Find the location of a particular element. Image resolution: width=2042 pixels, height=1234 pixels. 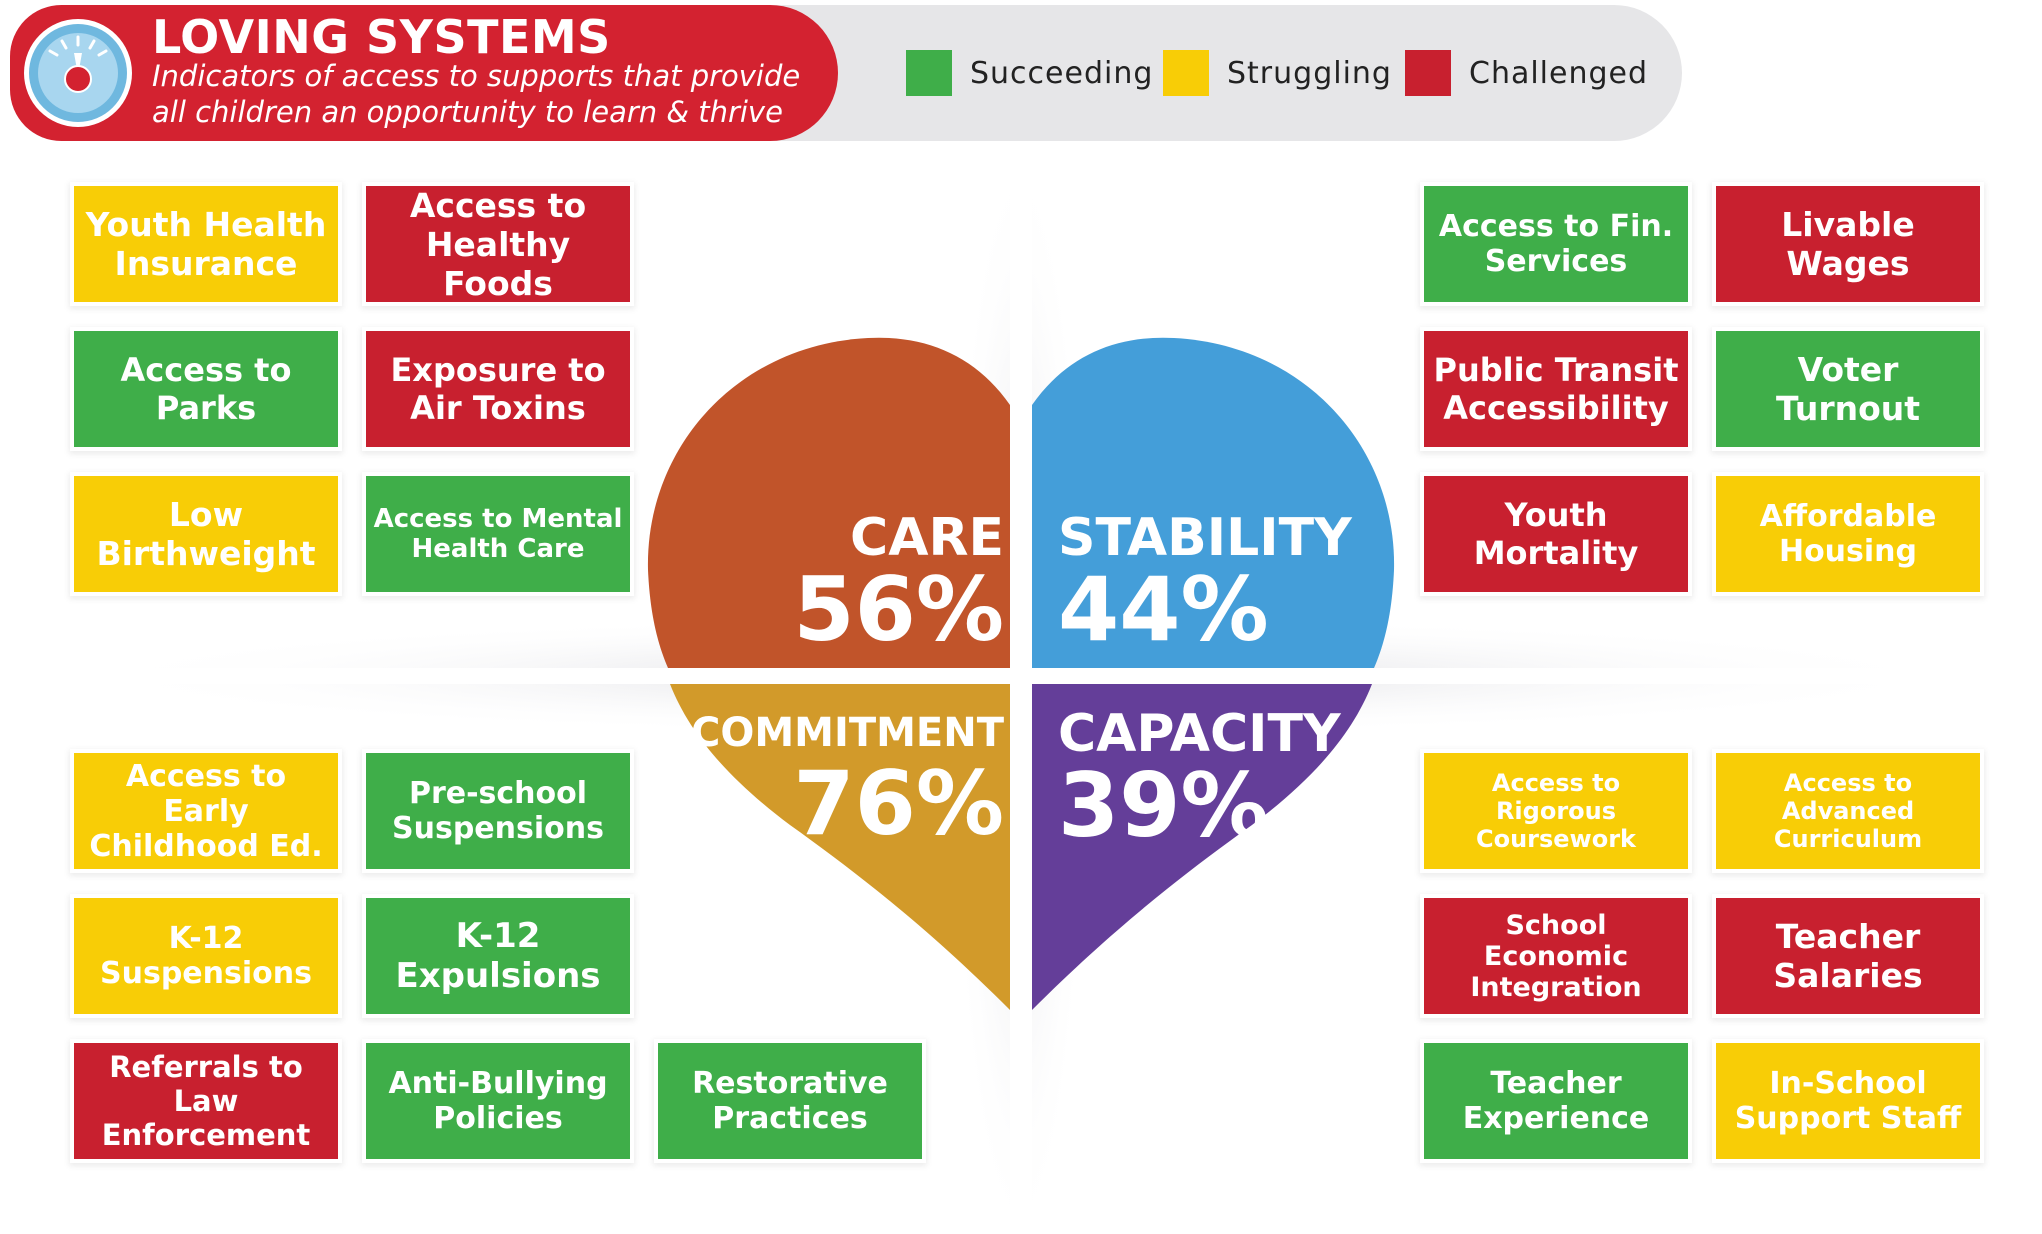

indicator-access-to-early-childhood-ed: Access to Early Childhood Ed. is located at coordinates (206, 811).